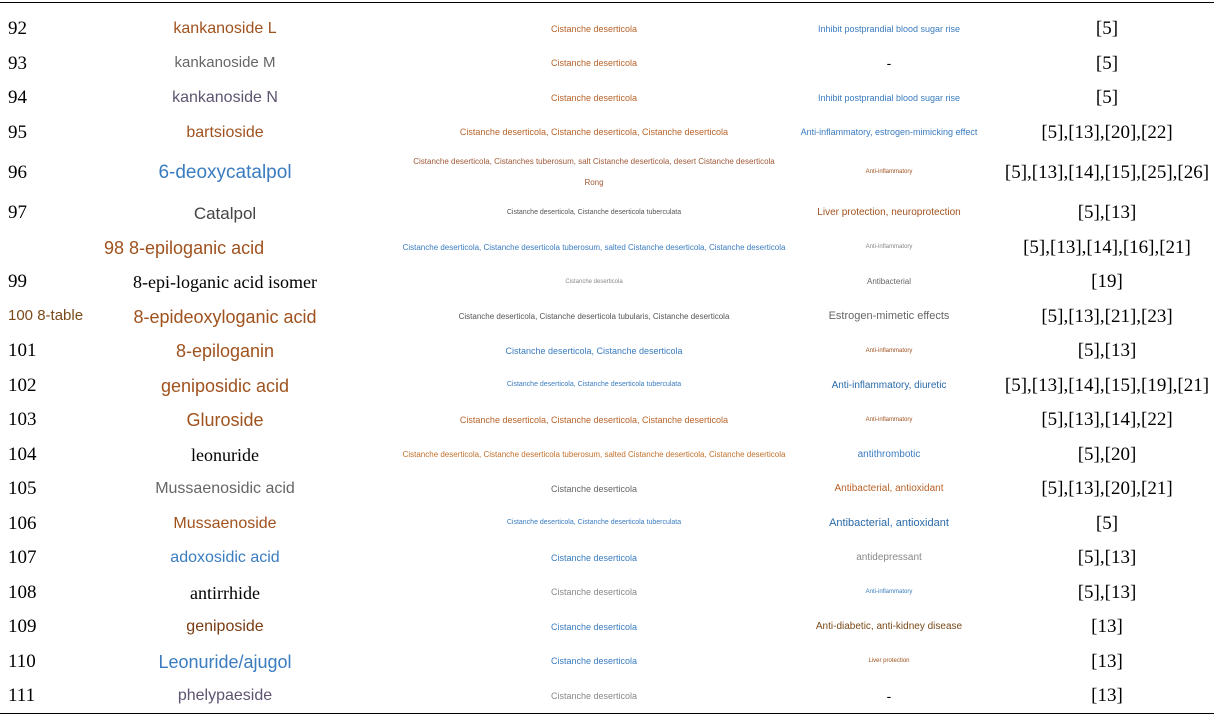  What do you see at coordinates (225, 489) in the screenshot?
I see `compound-name: Mussaenosidic acid` at bounding box center [225, 489].